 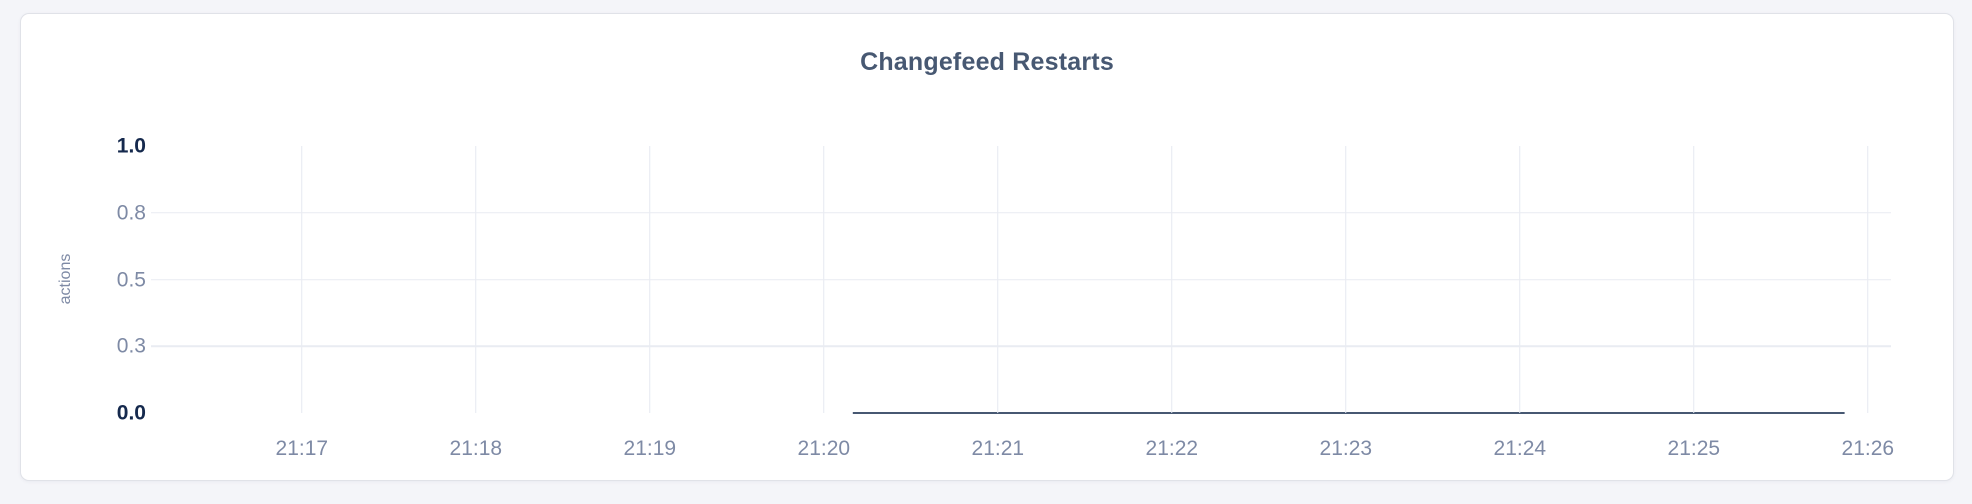 I want to click on x-tick-label: 21:19, so click(x=650, y=448).